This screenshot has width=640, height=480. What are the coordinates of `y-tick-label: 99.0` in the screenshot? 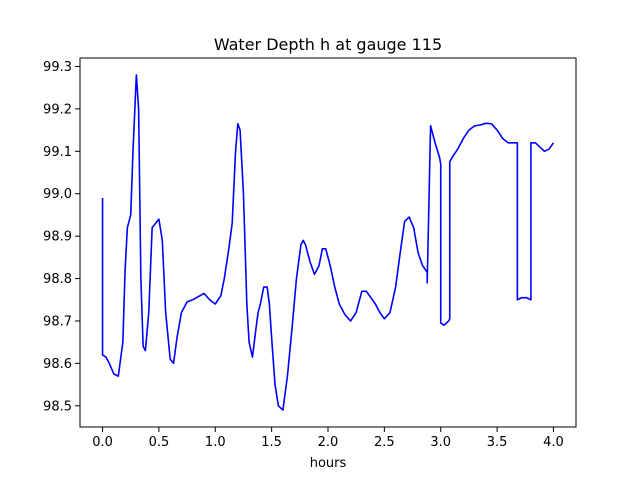 It's located at (57, 194).